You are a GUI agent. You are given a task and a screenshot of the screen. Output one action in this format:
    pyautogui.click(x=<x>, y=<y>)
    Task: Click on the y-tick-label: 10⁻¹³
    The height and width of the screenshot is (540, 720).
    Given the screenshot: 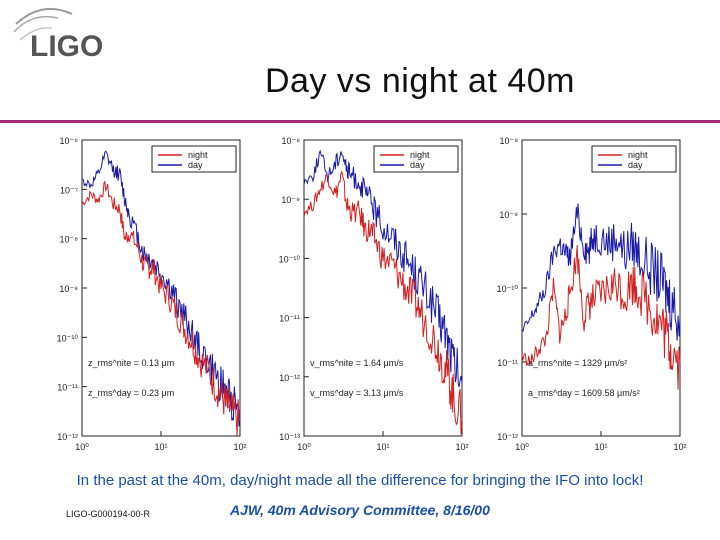 What is the action you would take?
    pyautogui.click(x=289, y=437)
    